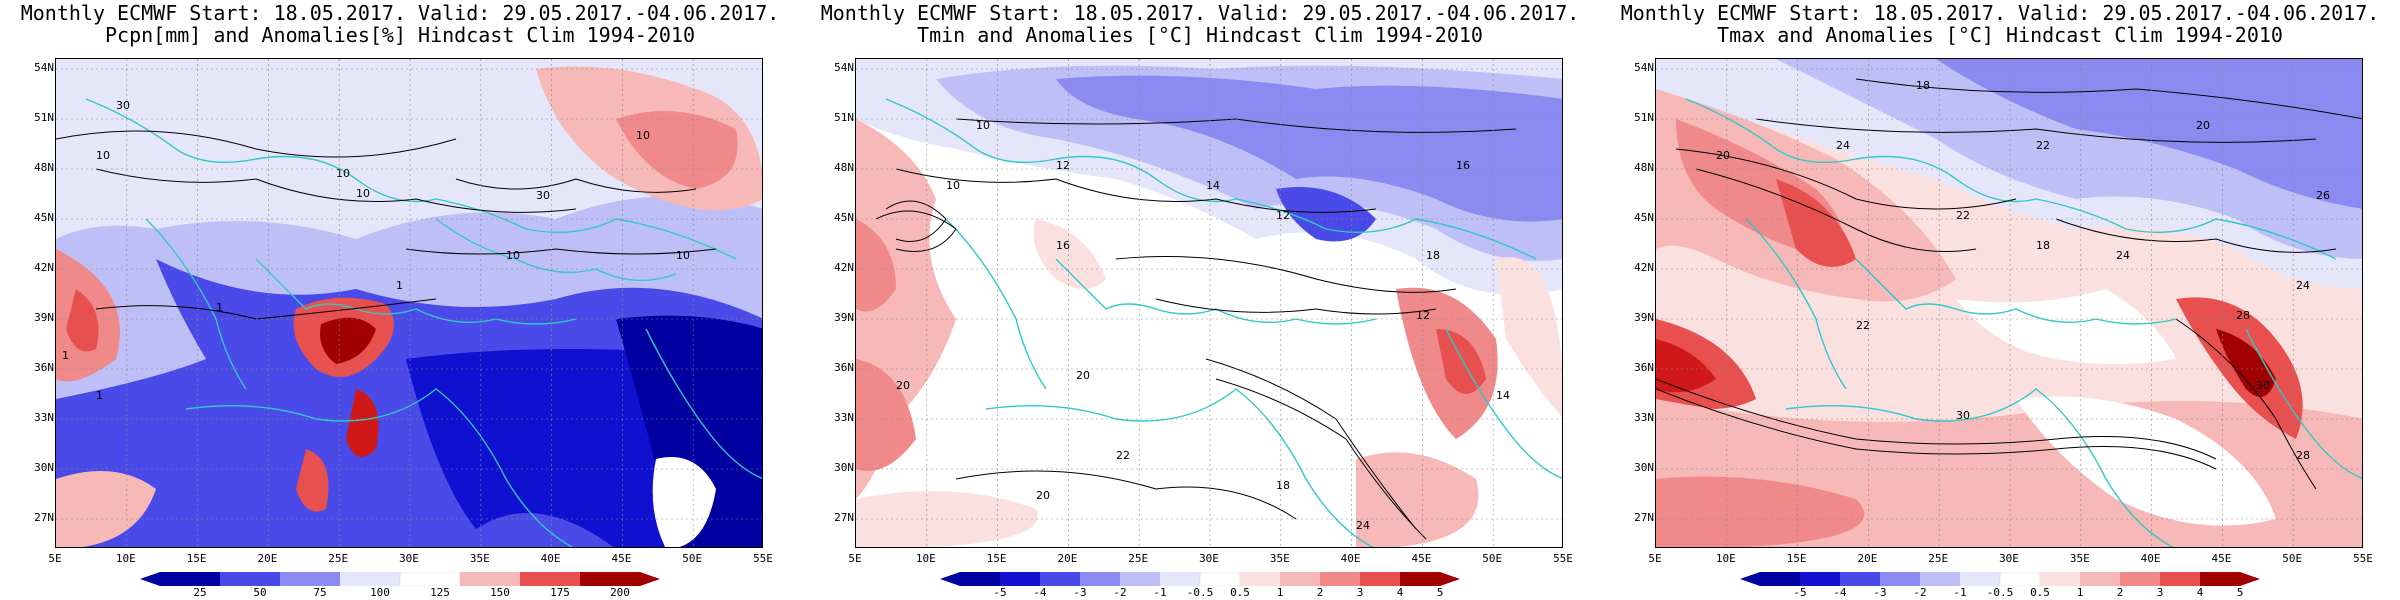 Image resolution: width=2400 pixels, height=600 pixels. I want to click on colorbar-tick: 1, so click(1280, 592).